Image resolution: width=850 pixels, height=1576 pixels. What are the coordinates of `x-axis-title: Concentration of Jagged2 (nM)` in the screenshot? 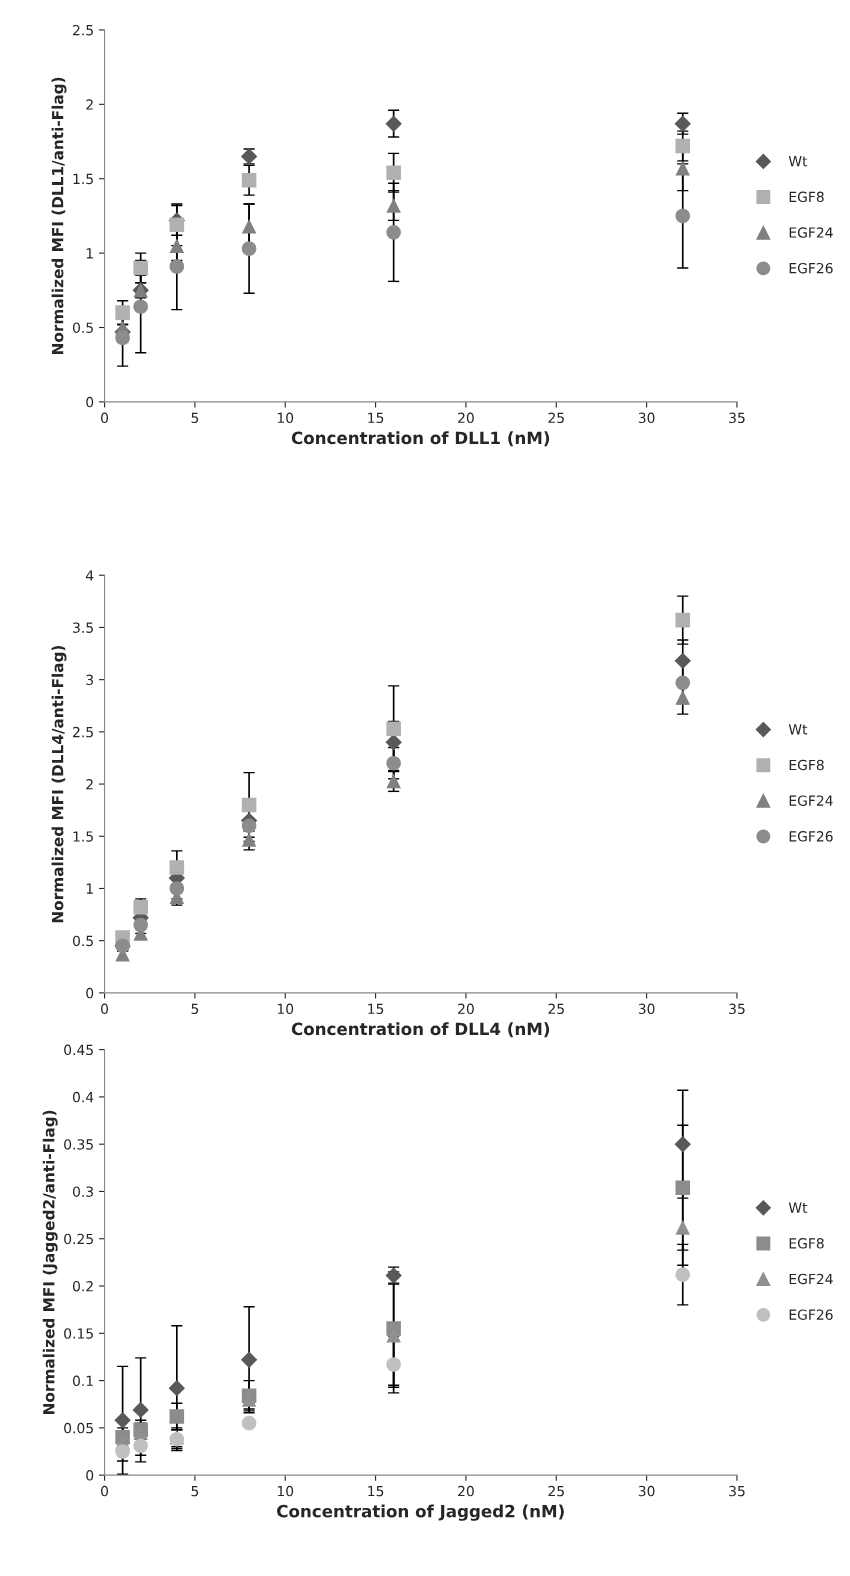 It's located at (420, 1512).